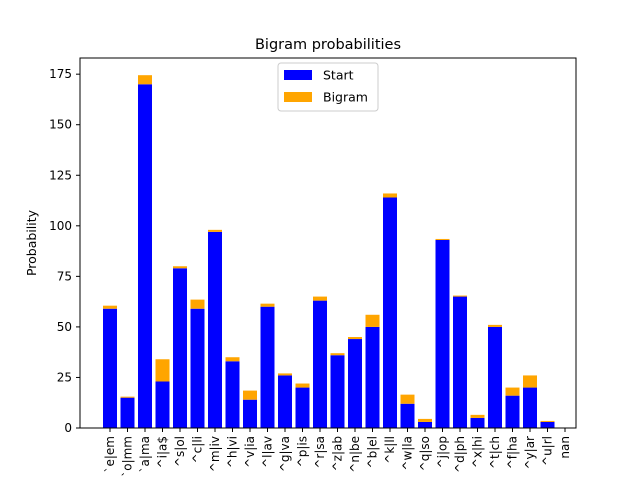 This screenshot has height=484, width=640. Describe the element at coordinates (495, 452) in the screenshot. I see `x-tick-label: ^t|ch` at that location.